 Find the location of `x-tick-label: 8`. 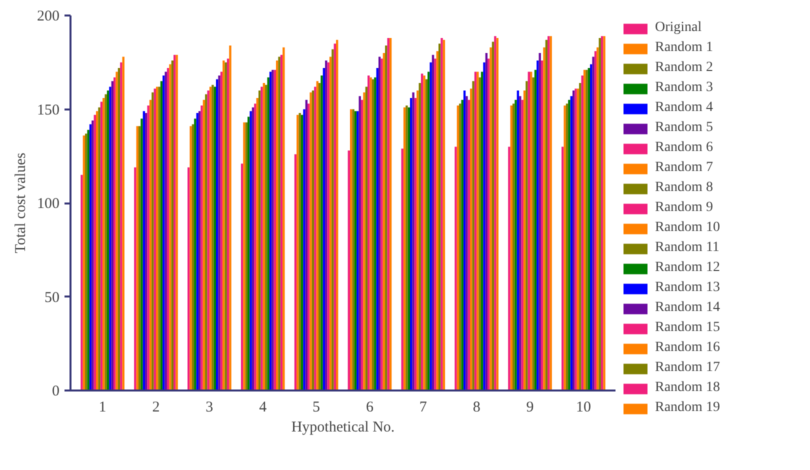

x-tick-label: 8 is located at coordinates (476, 408).